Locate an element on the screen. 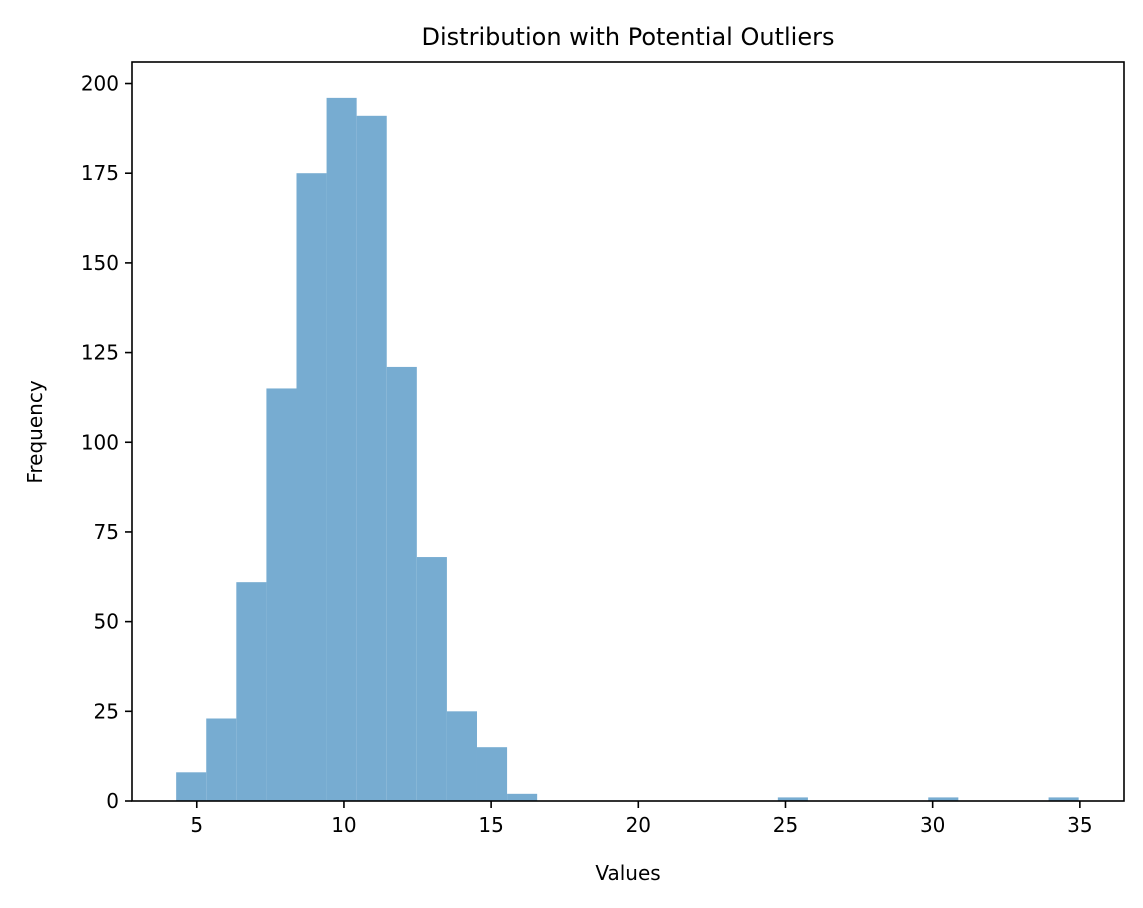 The width and height of the screenshot is (1143, 908). y-tick-label: 100 is located at coordinates (100, 442).